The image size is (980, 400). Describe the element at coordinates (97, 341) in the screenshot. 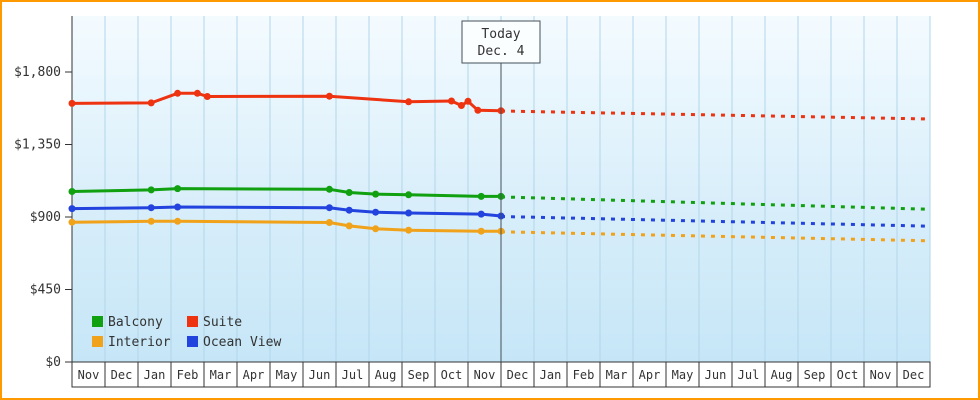

I see `legend-swatch-interior` at that location.